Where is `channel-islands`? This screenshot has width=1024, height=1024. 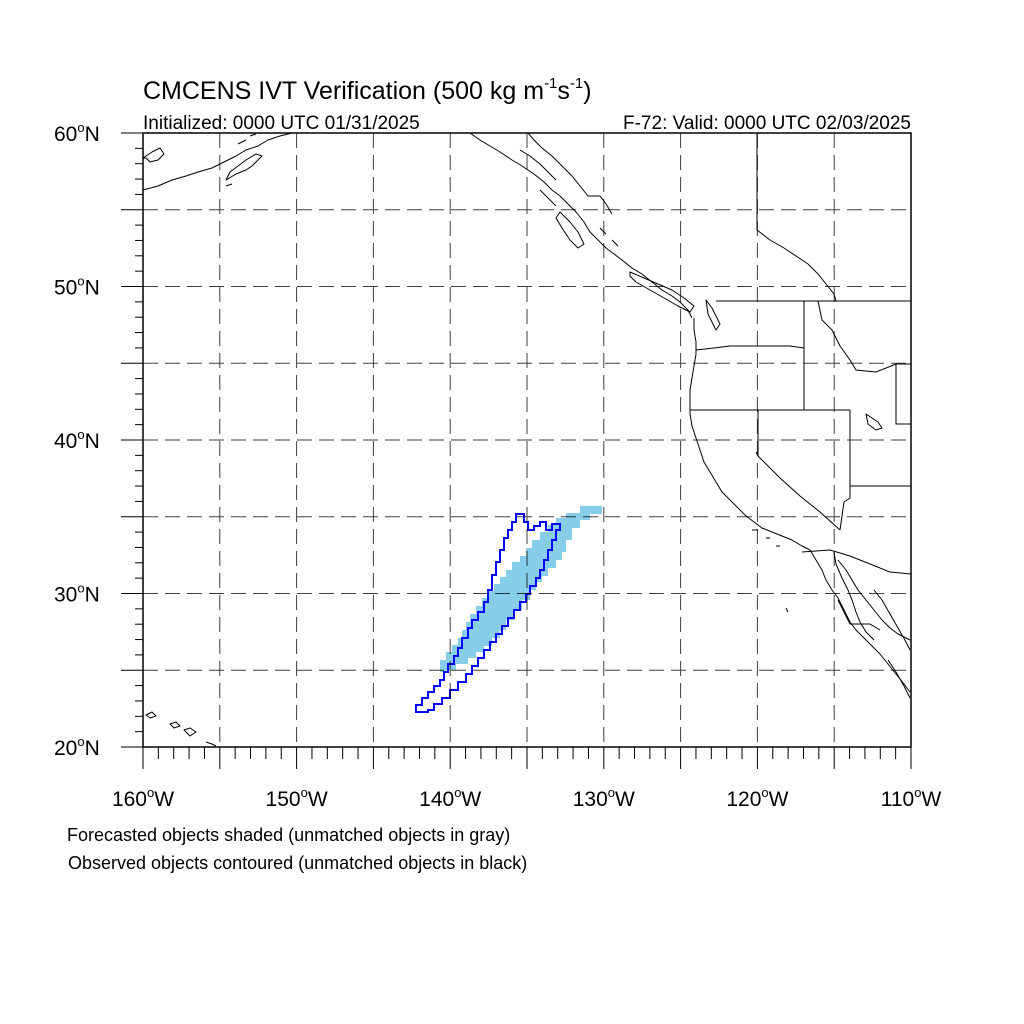
channel-islands is located at coordinates (770, 571).